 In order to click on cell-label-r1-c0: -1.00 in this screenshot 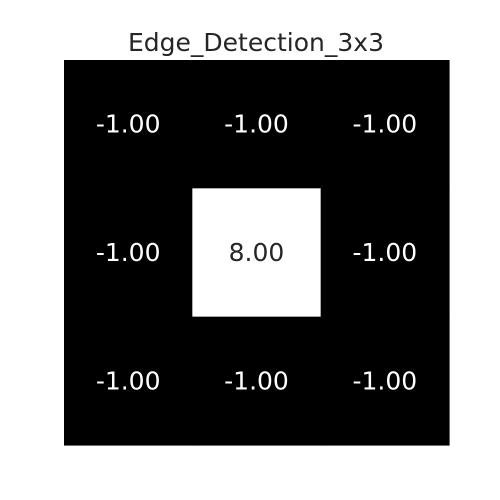, I will do `click(128, 252)`.